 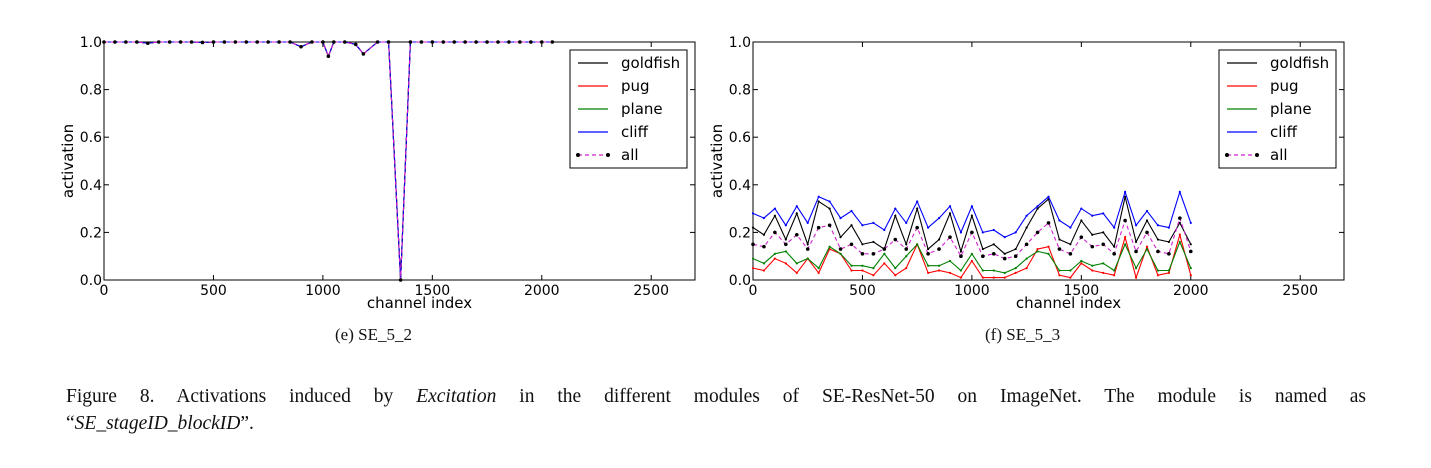 I want to click on legend-label-pug: pug, so click(x=635, y=86).